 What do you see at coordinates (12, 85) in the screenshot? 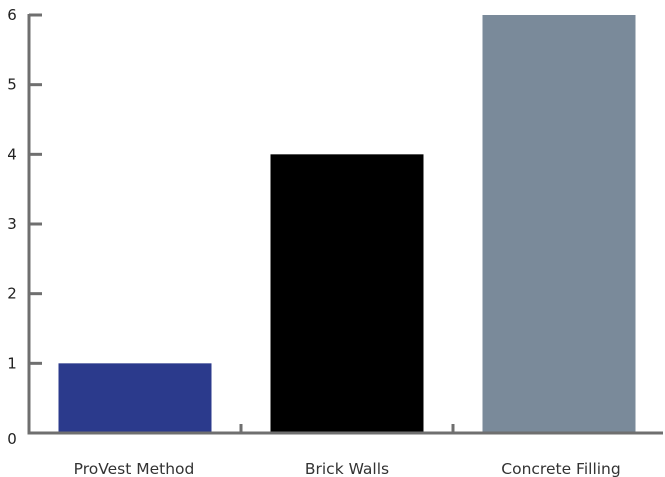
I see `y-tick-label: 5` at bounding box center [12, 85].